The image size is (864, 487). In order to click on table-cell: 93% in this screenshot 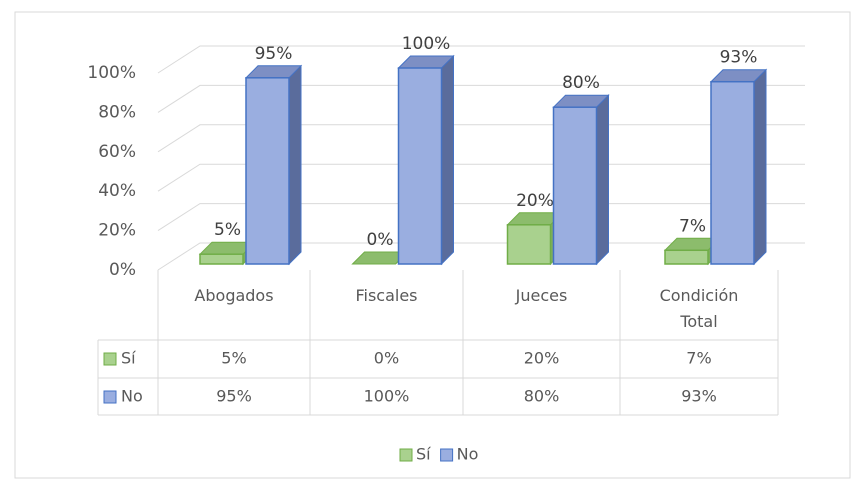, I will do `click(699, 396)`.